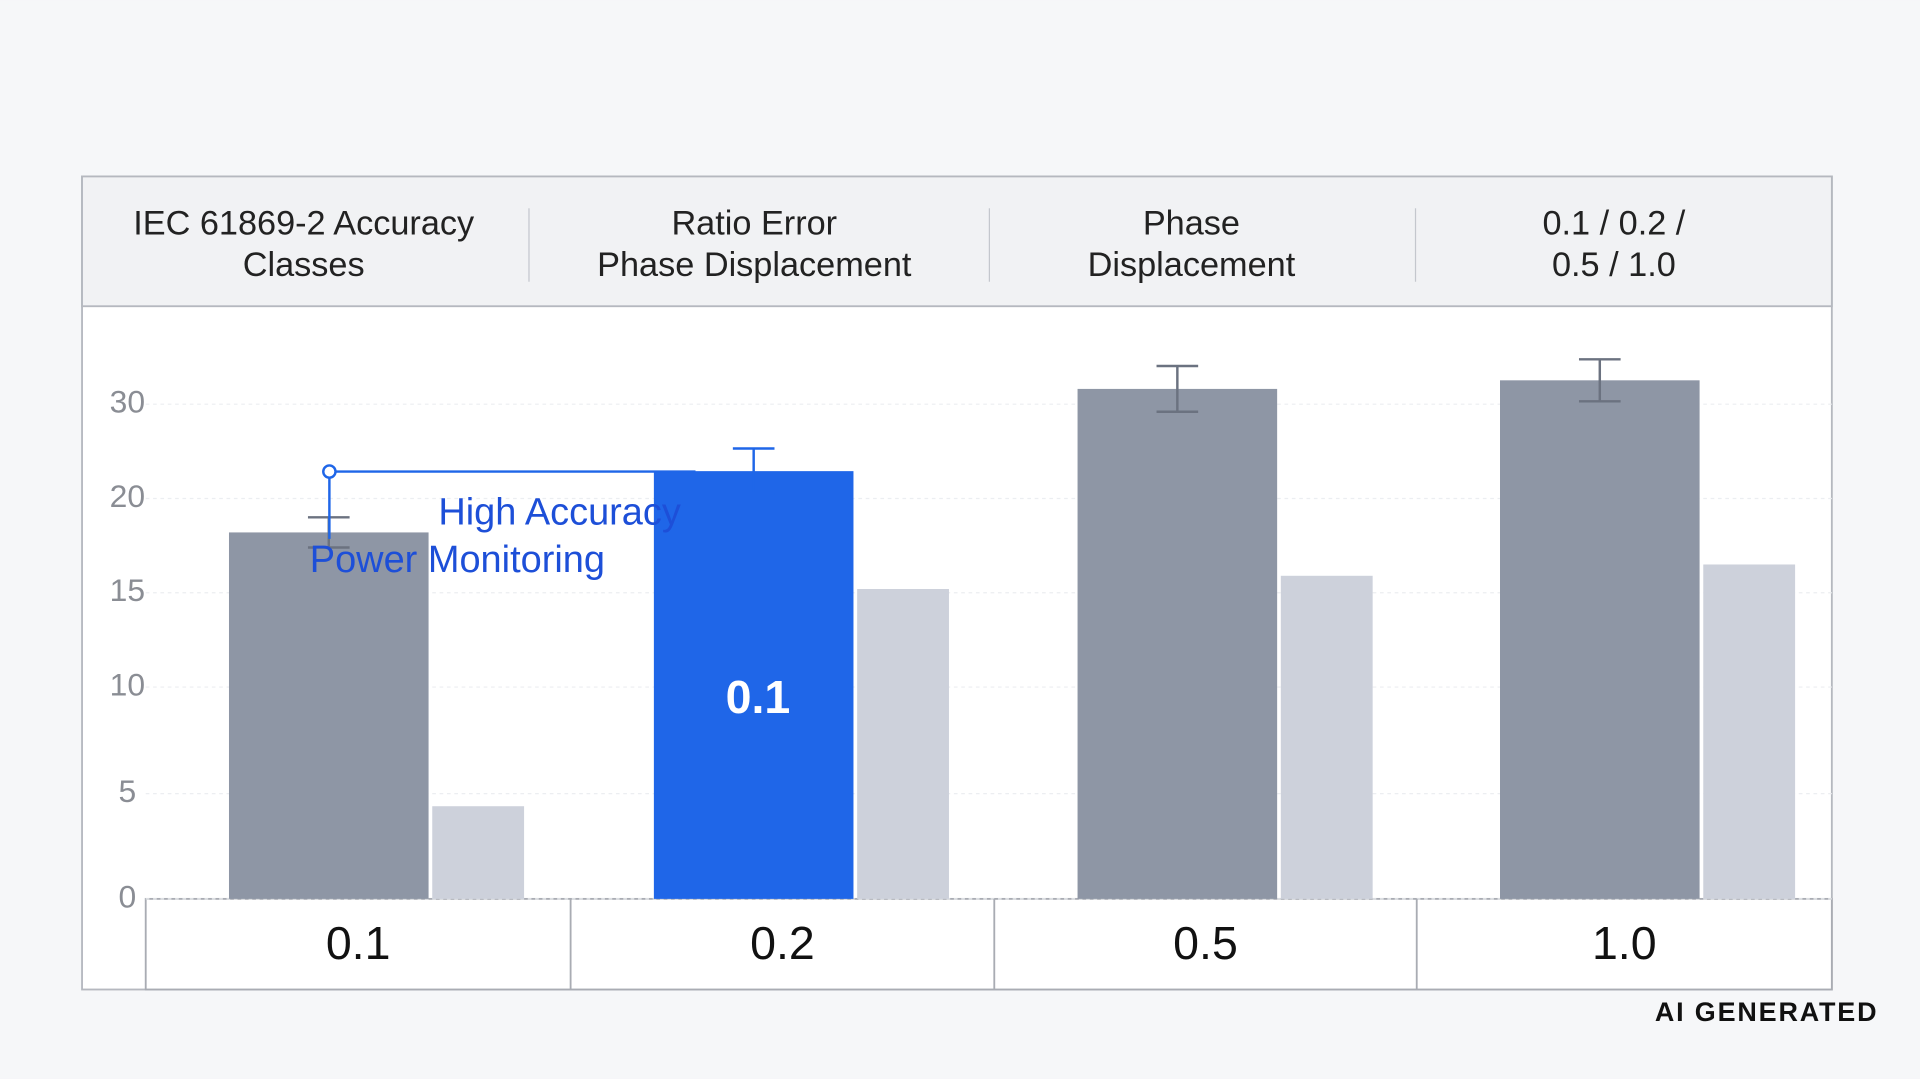 Image resolution: width=1920 pixels, height=1079 pixels. What do you see at coordinates (329, 471) in the screenshot?
I see `annotation-dot` at bounding box center [329, 471].